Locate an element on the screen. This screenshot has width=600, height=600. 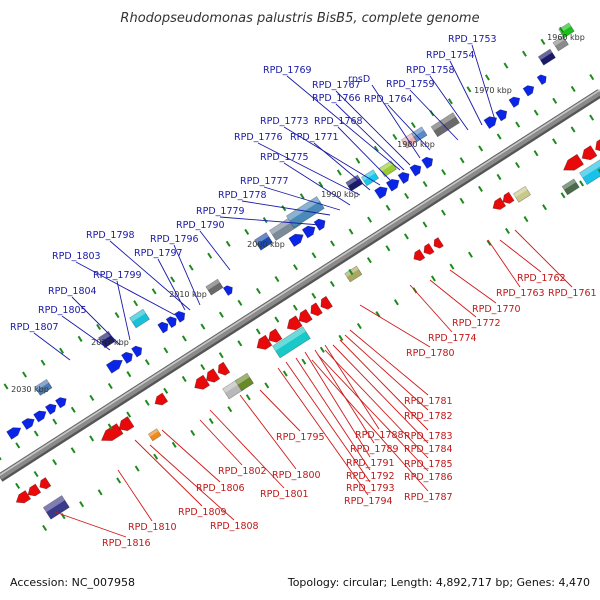
feature-block-14-body is located at coordinates (354, 183).